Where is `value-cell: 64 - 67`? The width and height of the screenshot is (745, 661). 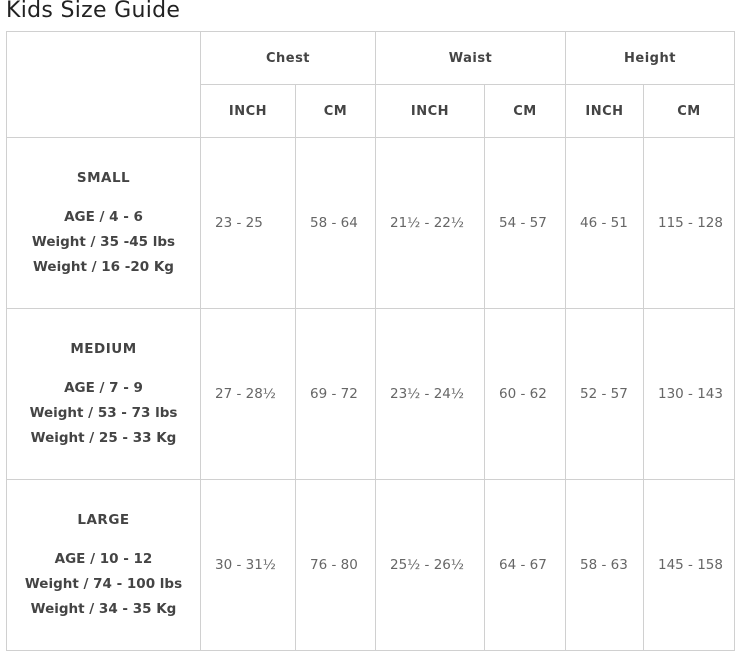
value-cell: 64 - 67 is located at coordinates (525, 565).